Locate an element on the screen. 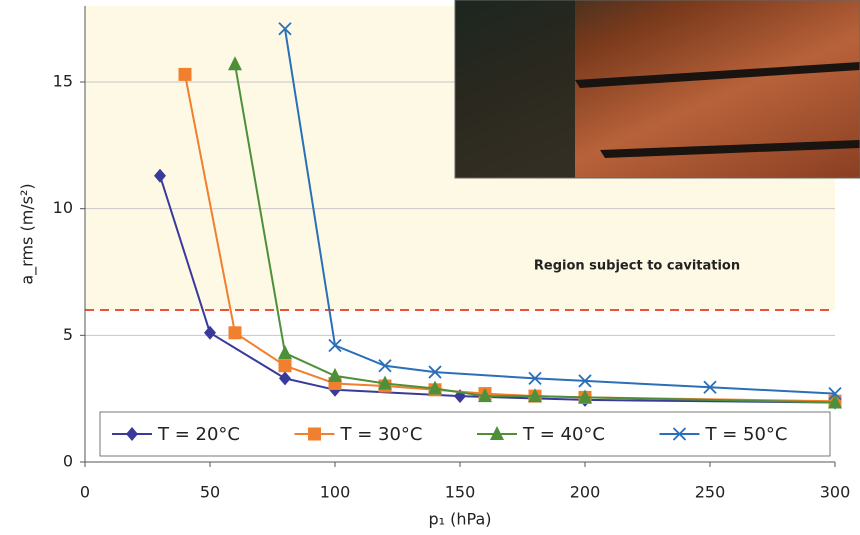 This screenshot has height=535, width=860. legend-label: T = 20°C is located at coordinates (198, 434).